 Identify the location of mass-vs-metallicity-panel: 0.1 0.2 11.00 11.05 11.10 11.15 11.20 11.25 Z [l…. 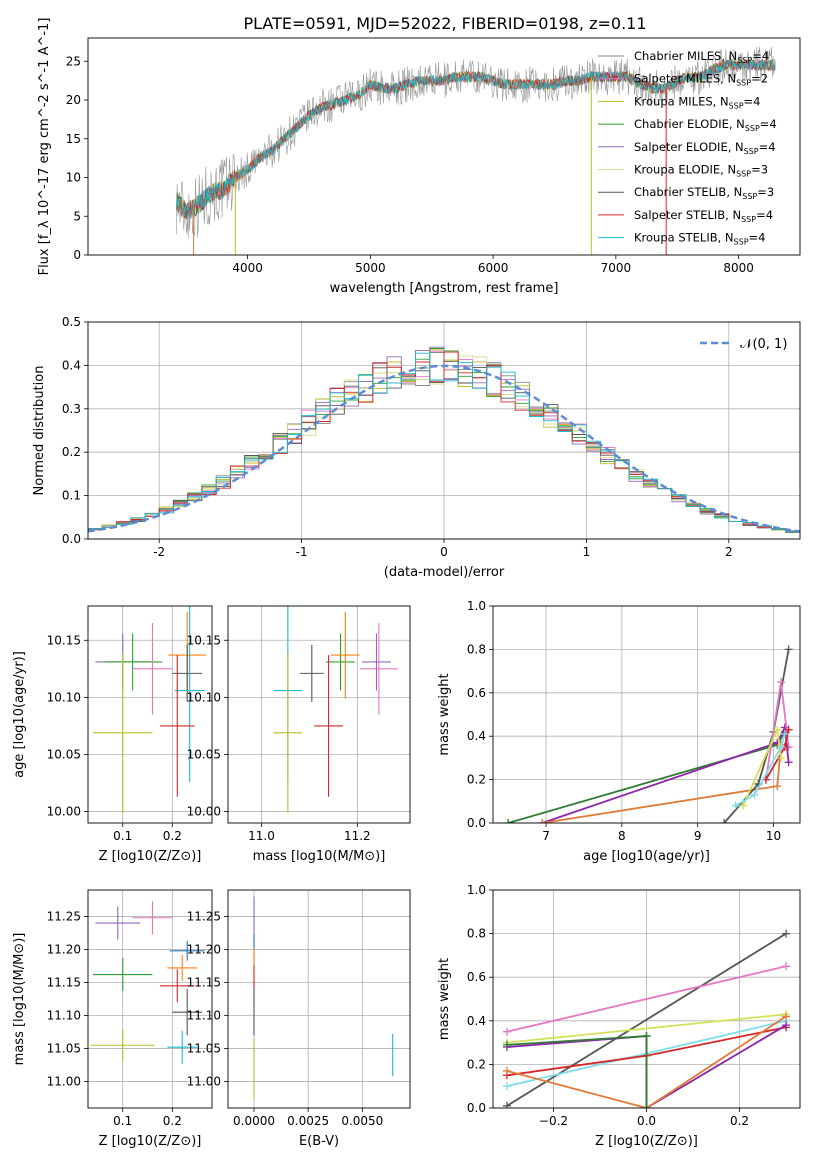
(112, 1019).